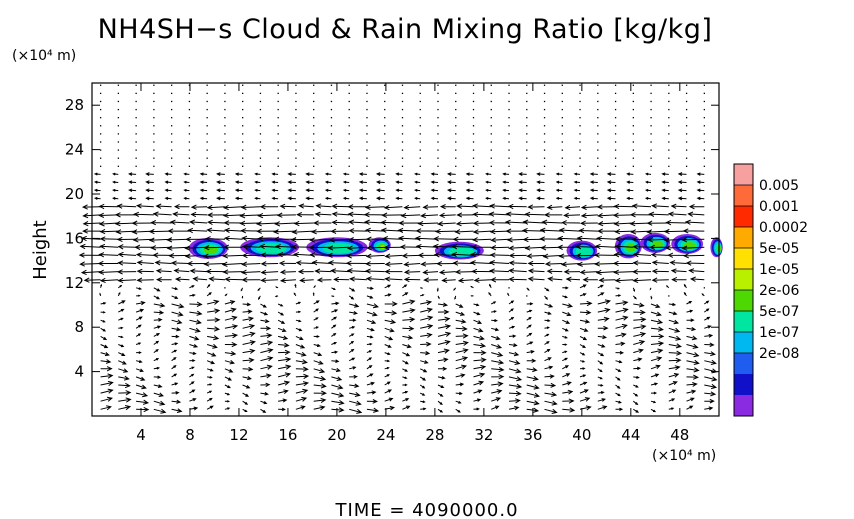  I want to click on colorbar-label: 2e-08, so click(779, 354).